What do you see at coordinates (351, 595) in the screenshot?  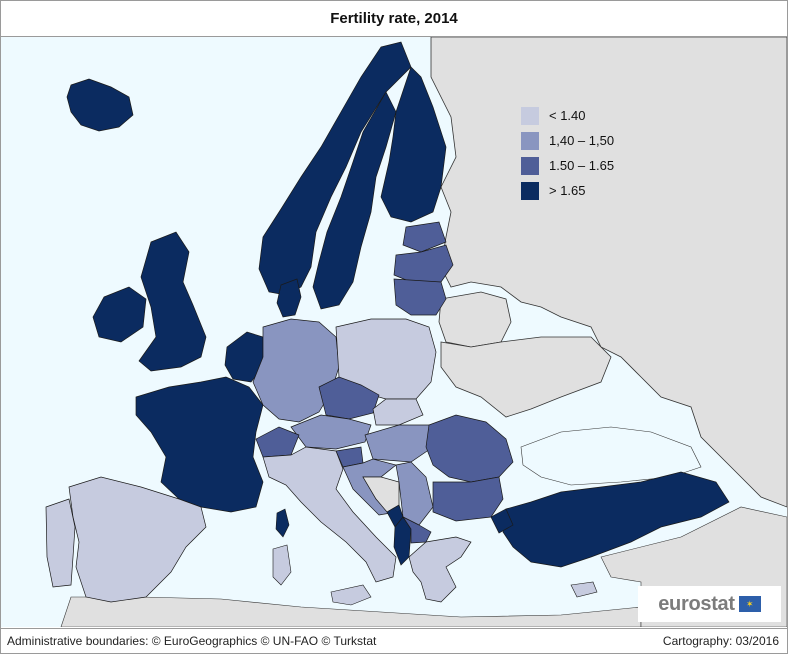 I see `sicily` at bounding box center [351, 595].